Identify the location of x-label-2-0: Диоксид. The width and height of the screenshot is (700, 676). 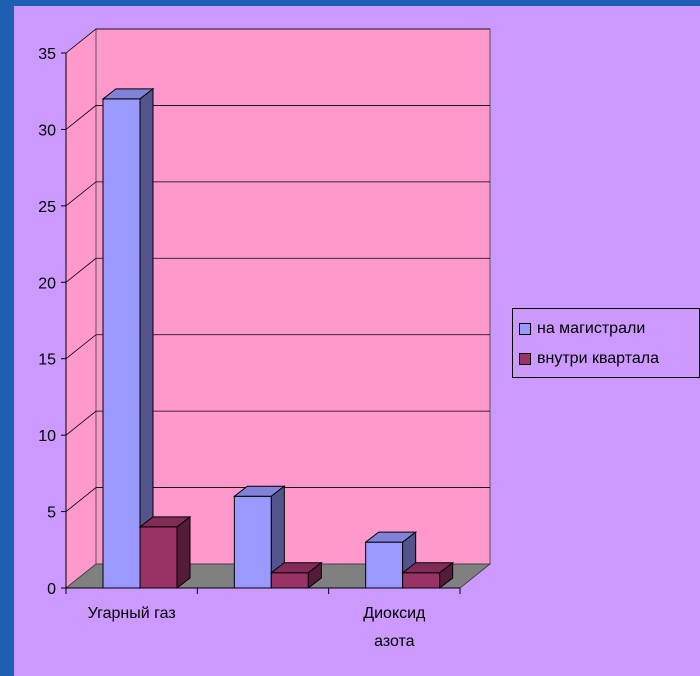
(394, 613).